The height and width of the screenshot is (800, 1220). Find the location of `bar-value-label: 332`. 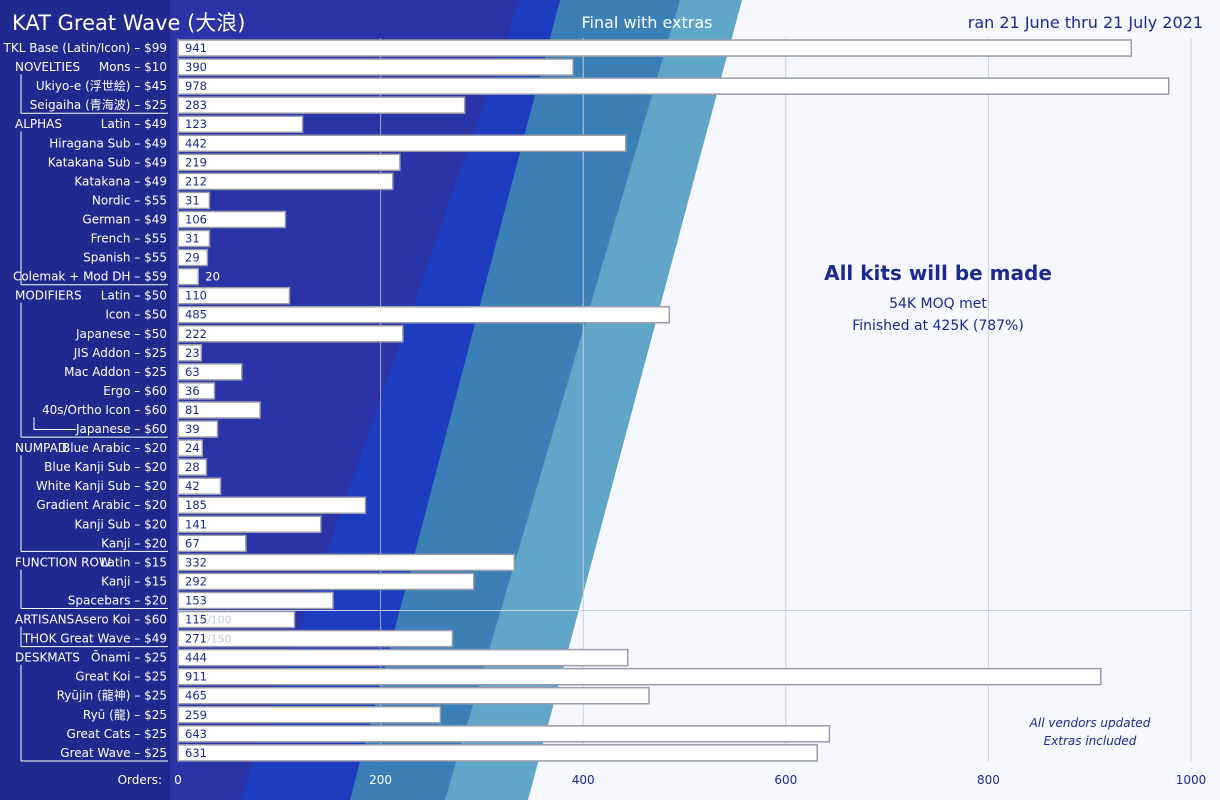

bar-value-label: 332 is located at coordinates (196, 562).